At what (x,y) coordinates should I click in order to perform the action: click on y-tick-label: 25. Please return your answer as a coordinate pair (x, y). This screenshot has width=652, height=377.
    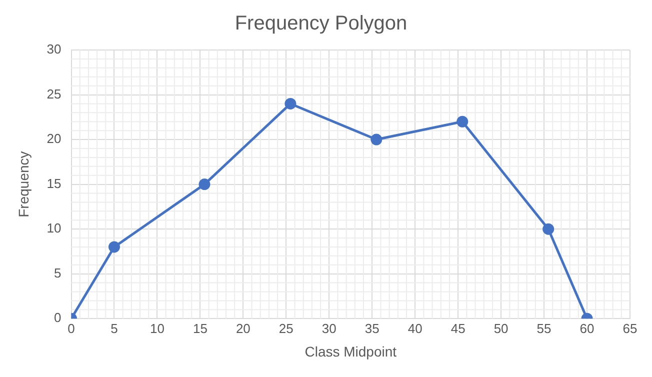
    Looking at the image, I should click on (54, 94).